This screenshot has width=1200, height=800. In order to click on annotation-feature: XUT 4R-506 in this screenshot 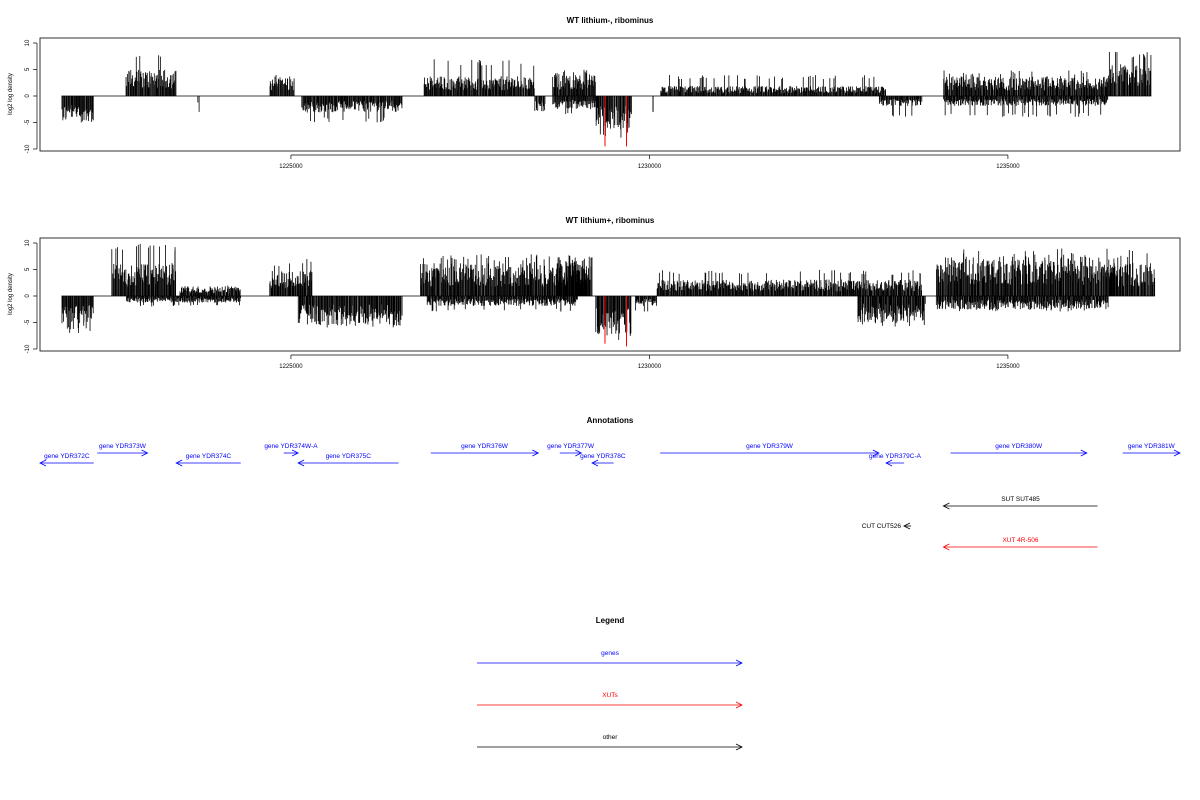, I will do `click(1020, 544)`.